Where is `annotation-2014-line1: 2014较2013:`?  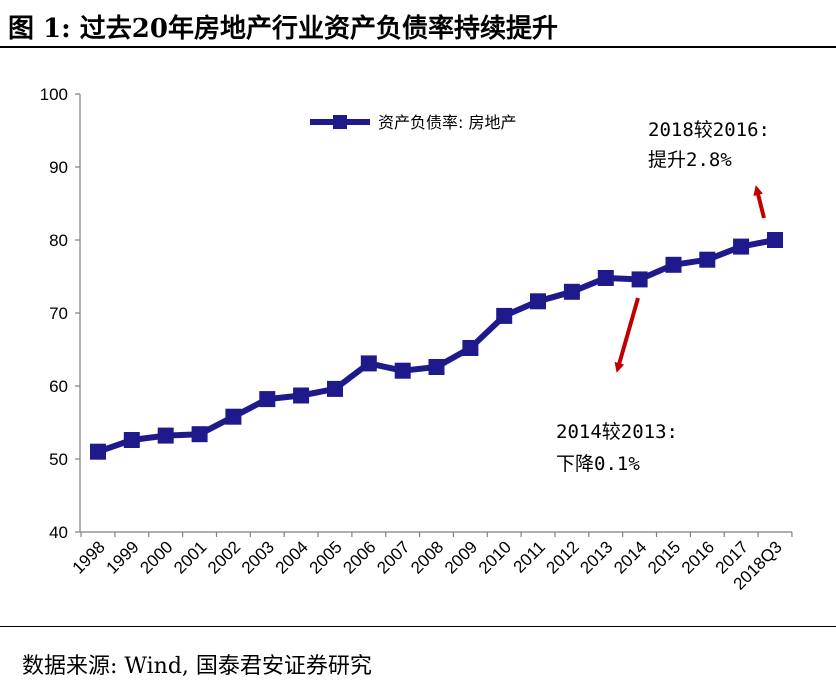
annotation-2014-line1: 2014较2013: is located at coordinates (617, 432).